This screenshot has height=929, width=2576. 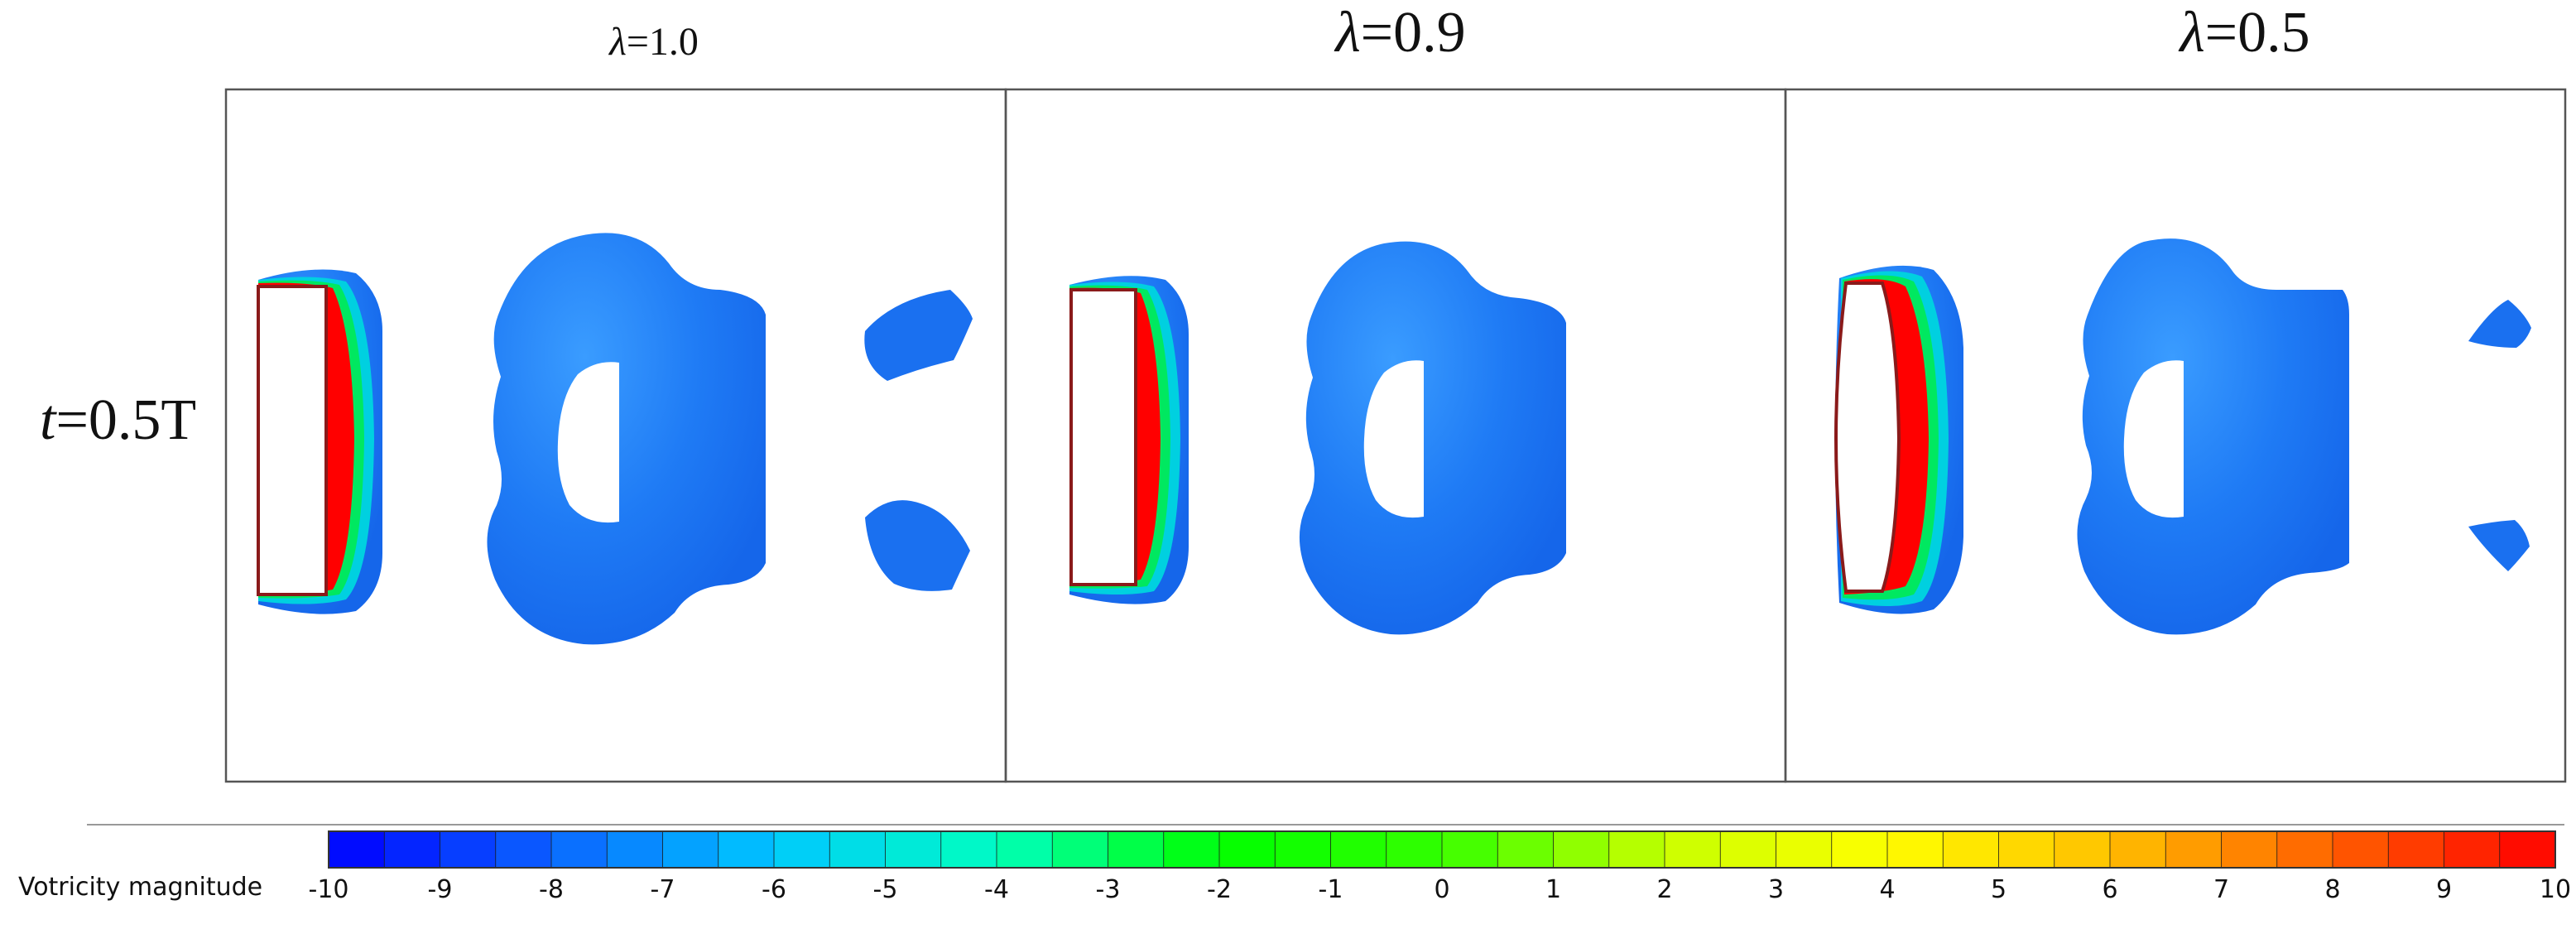 I want to click on colorbar-tick-label: -7, so click(x=663, y=890).